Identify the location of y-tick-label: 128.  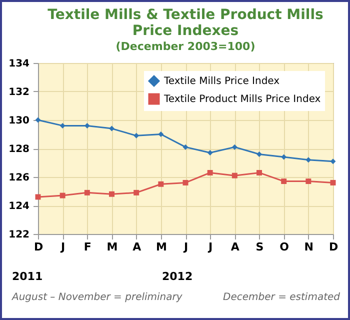
(19, 149).